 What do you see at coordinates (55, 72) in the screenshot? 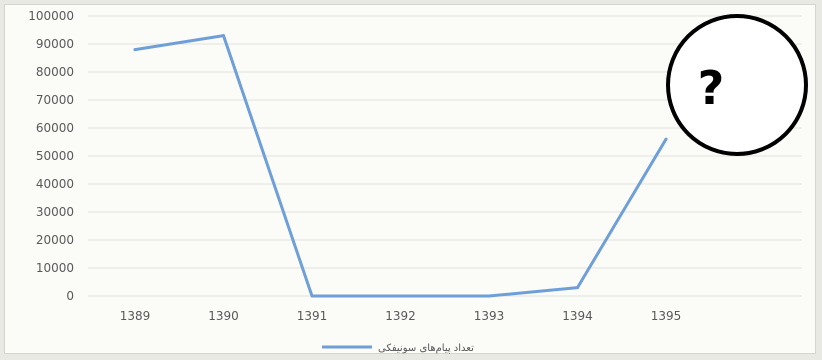
I see `y-tick-label: 80000` at bounding box center [55, 72].